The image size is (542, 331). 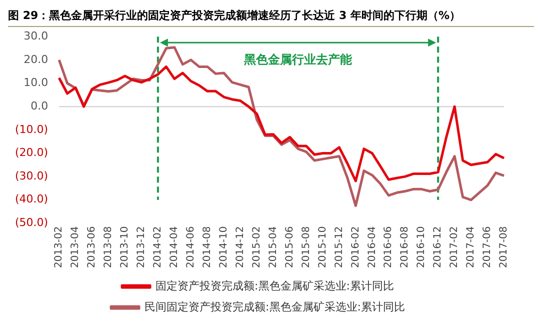 What do you see at coordinates (31, 153) in the screenshot?
I see `y-tick-label: (20.0)` at bounding box center [31, 153].